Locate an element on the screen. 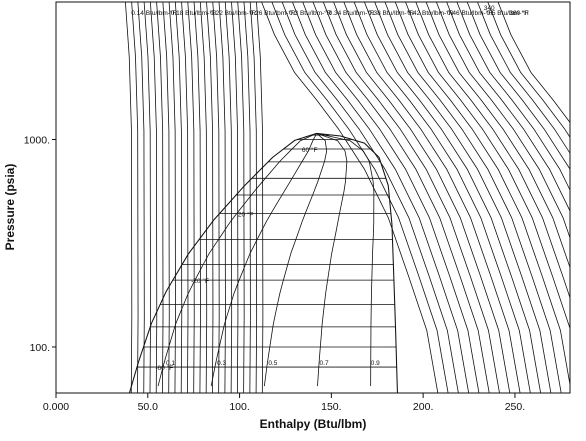 The height and width of the screenshot is (441, 586). x-tick-label: 200. is located at coordinates (423, 407).